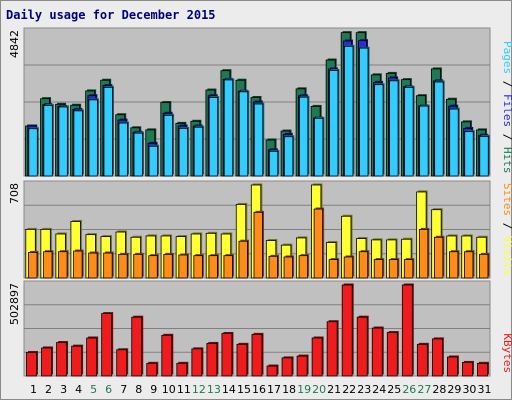  What do you see at coordinates (334, 389) in the screenshot?
I see `x-tick-label-day-21: 21` at bounding box center [334, 389].